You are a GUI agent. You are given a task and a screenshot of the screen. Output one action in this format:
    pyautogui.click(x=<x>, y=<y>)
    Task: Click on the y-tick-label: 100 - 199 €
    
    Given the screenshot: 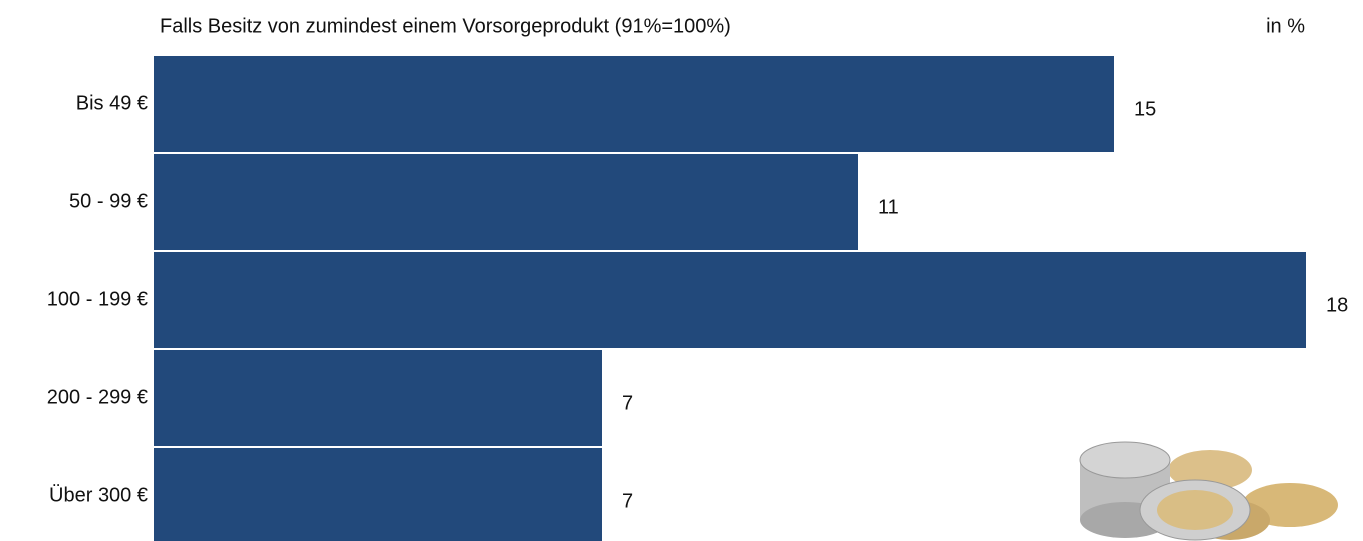 What is the action you would take?
    pyautogui.click(x=97, y=299)
    